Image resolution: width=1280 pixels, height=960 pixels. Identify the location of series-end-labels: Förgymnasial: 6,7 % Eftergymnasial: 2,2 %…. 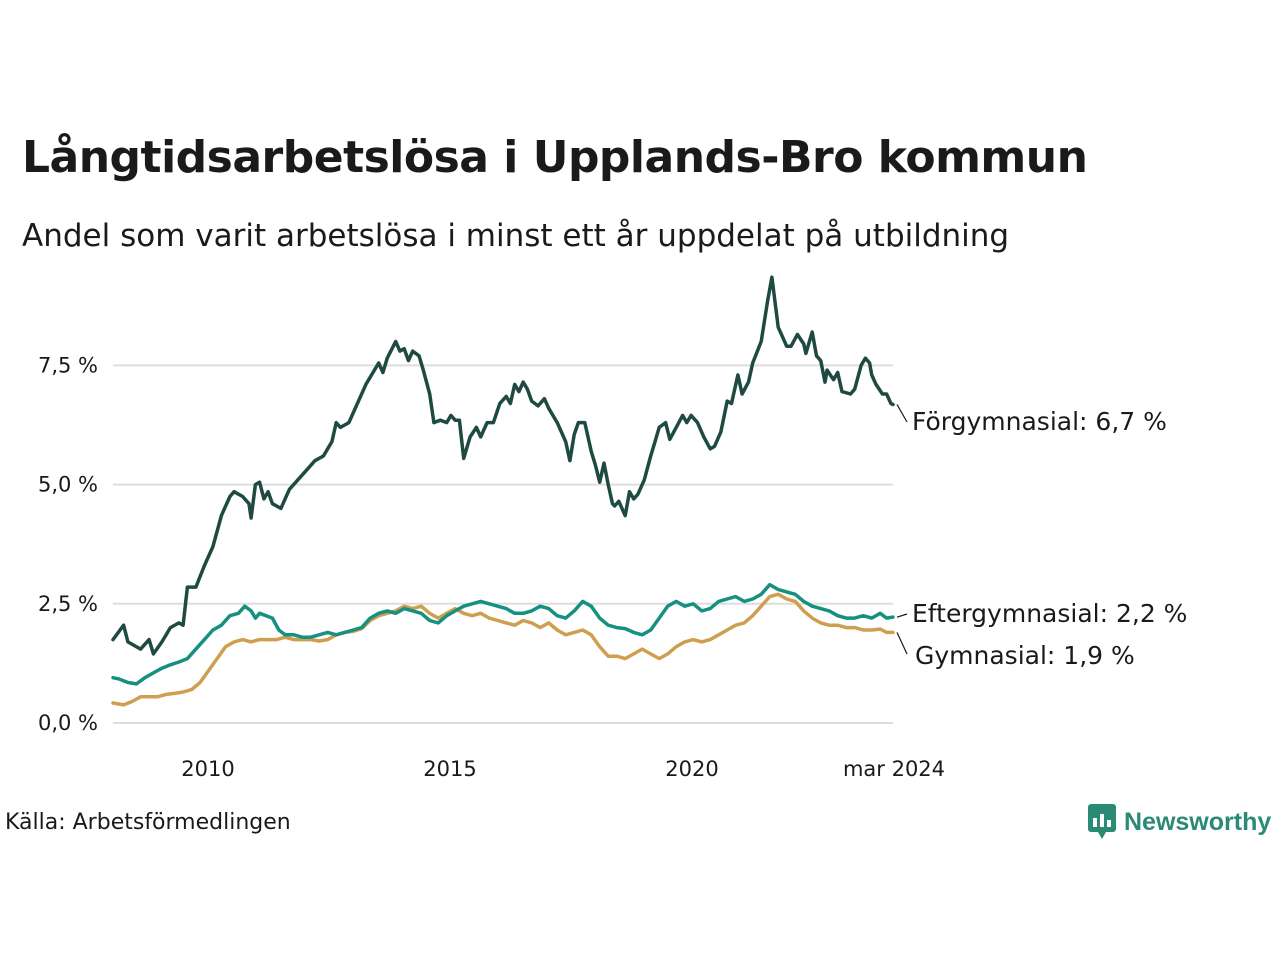
(1041, 537).